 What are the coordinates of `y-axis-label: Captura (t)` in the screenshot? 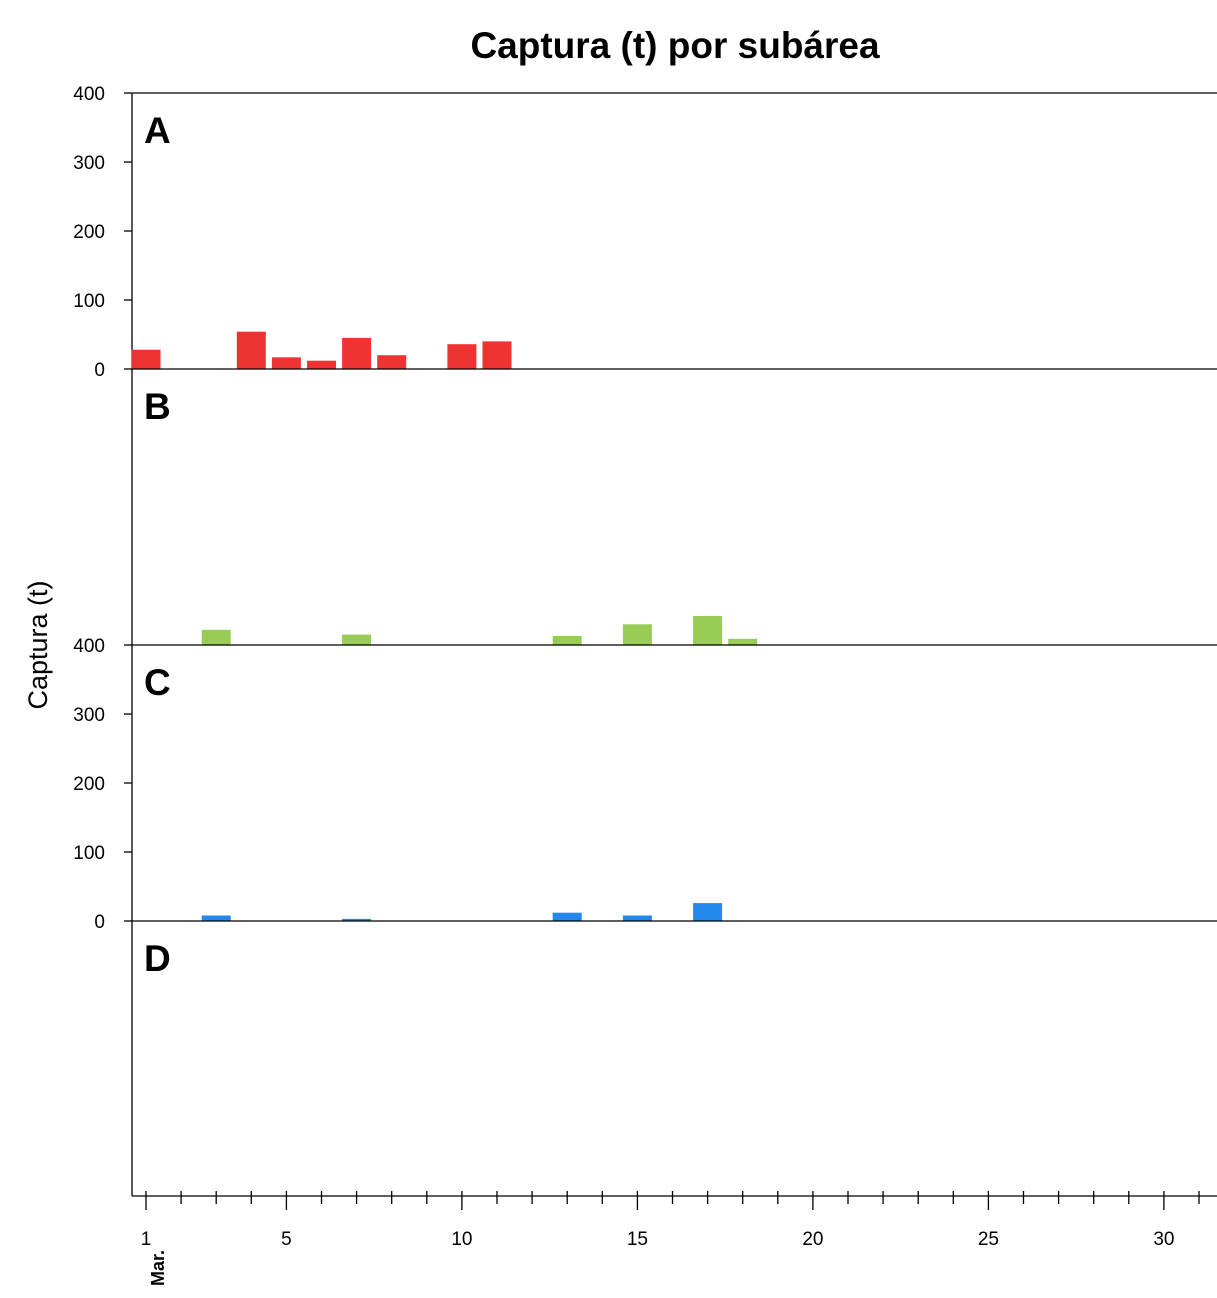 It's located at (38, 644).